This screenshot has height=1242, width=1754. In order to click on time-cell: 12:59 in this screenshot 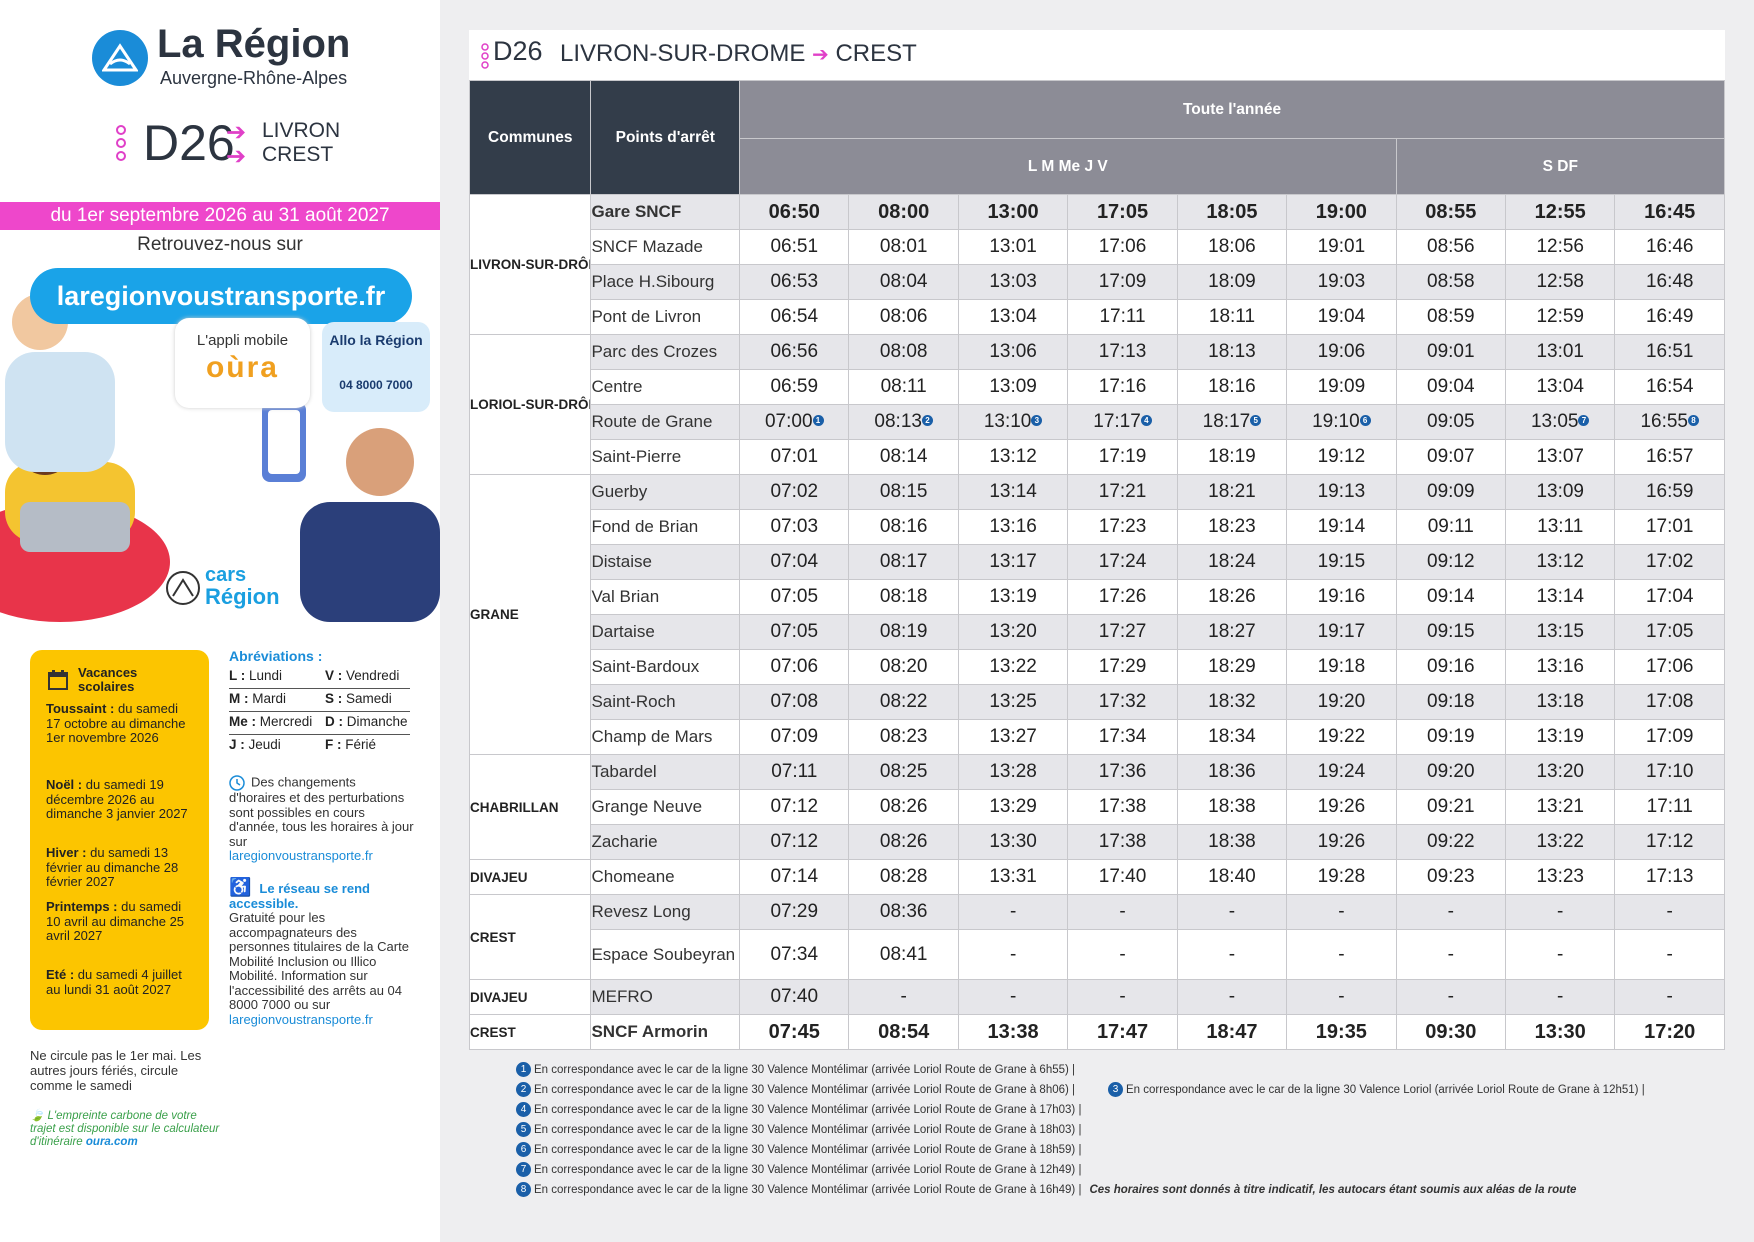, I will do `click(1560, 317)`.